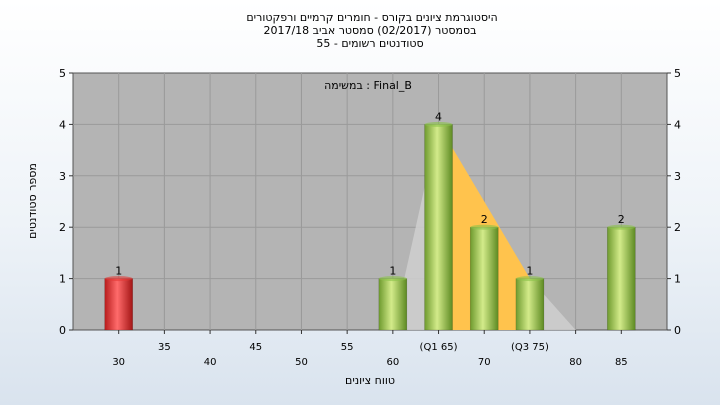  Describe the element at coordinates (369, 43) in the screenshot. I see `chart-title-line-3: סטודנטים רשומים - 55` at that location.